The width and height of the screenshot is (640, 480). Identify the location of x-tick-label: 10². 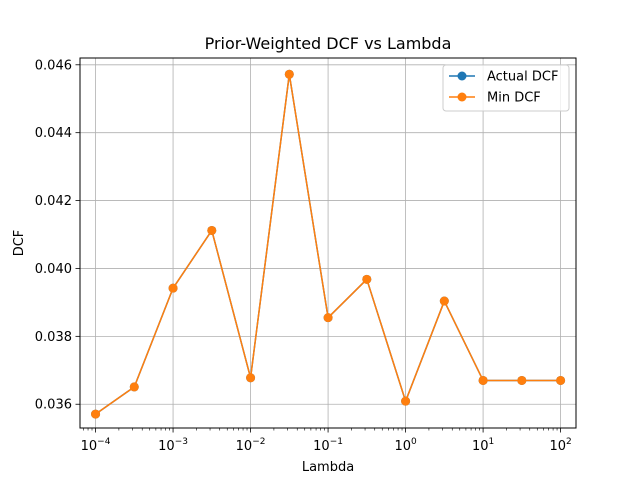
(560, 445).